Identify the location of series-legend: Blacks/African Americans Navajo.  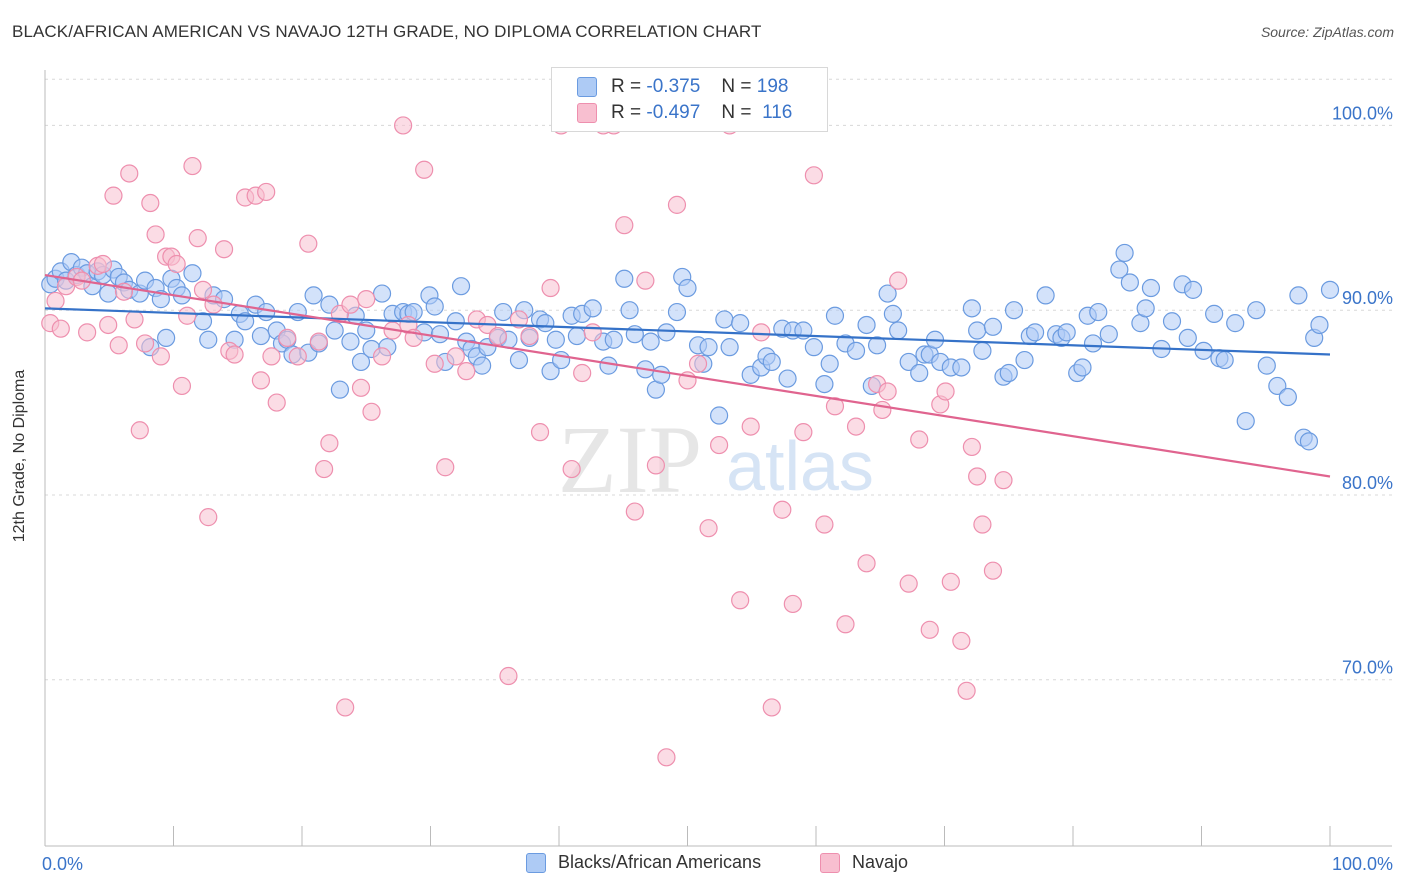
(703, 864).